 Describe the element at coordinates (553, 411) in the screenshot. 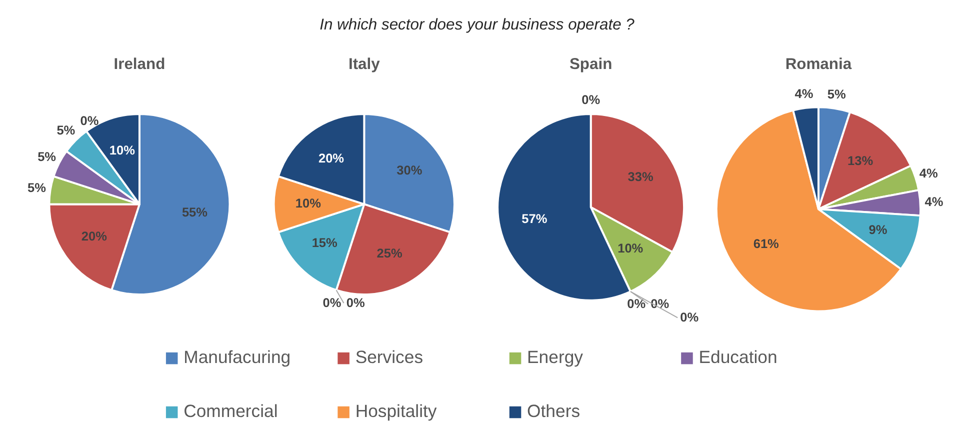

I see `legend-label: Others` at that location.